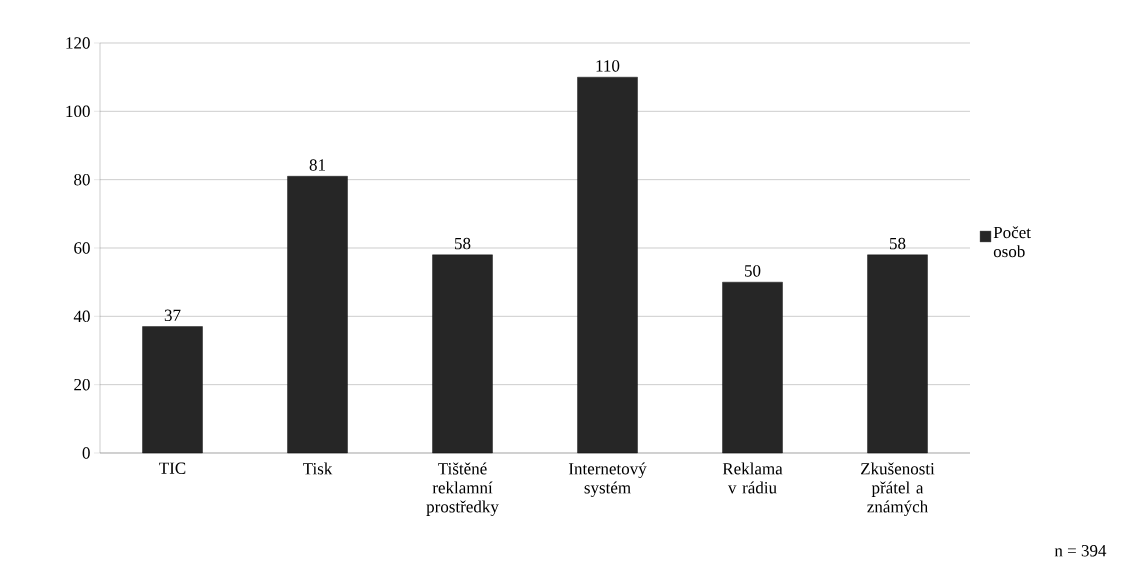 The height and width of the screenshot is (572, 1129). Describe the element at coordinates (78, 111) in the screenshot. I see `y-tick-label: 100` at that location.